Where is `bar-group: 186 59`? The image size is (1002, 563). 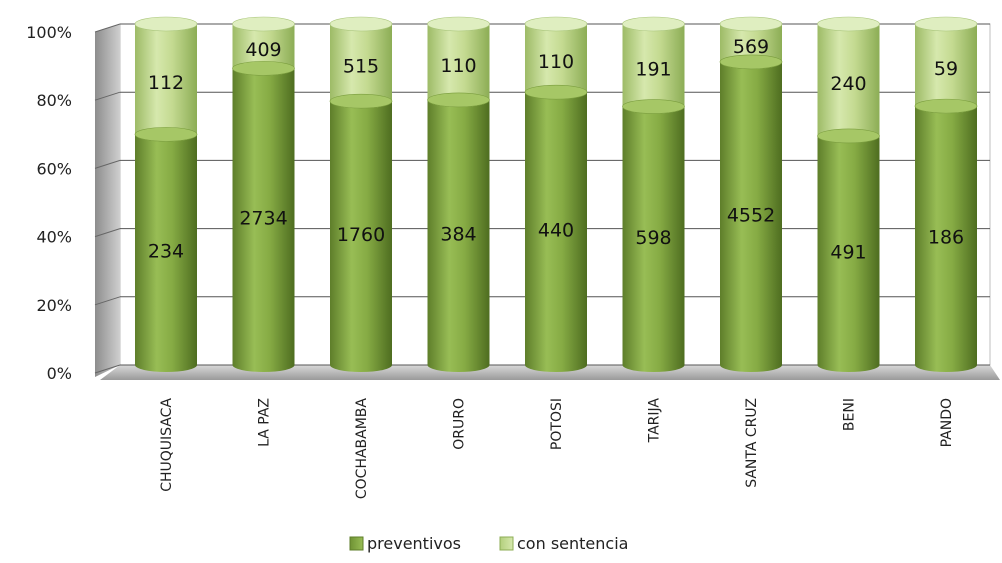 bar-group: 186 59 is located at coordinates (946, 194).